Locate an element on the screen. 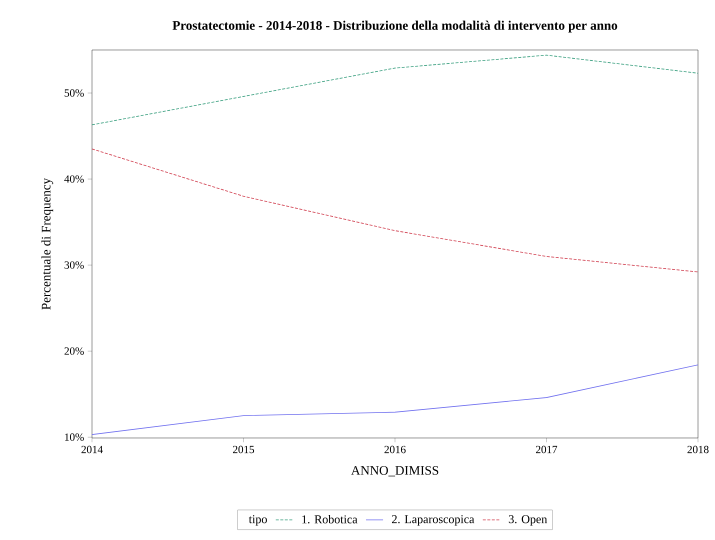  y-tick-label: 40% is located at coordinates (74, 179).